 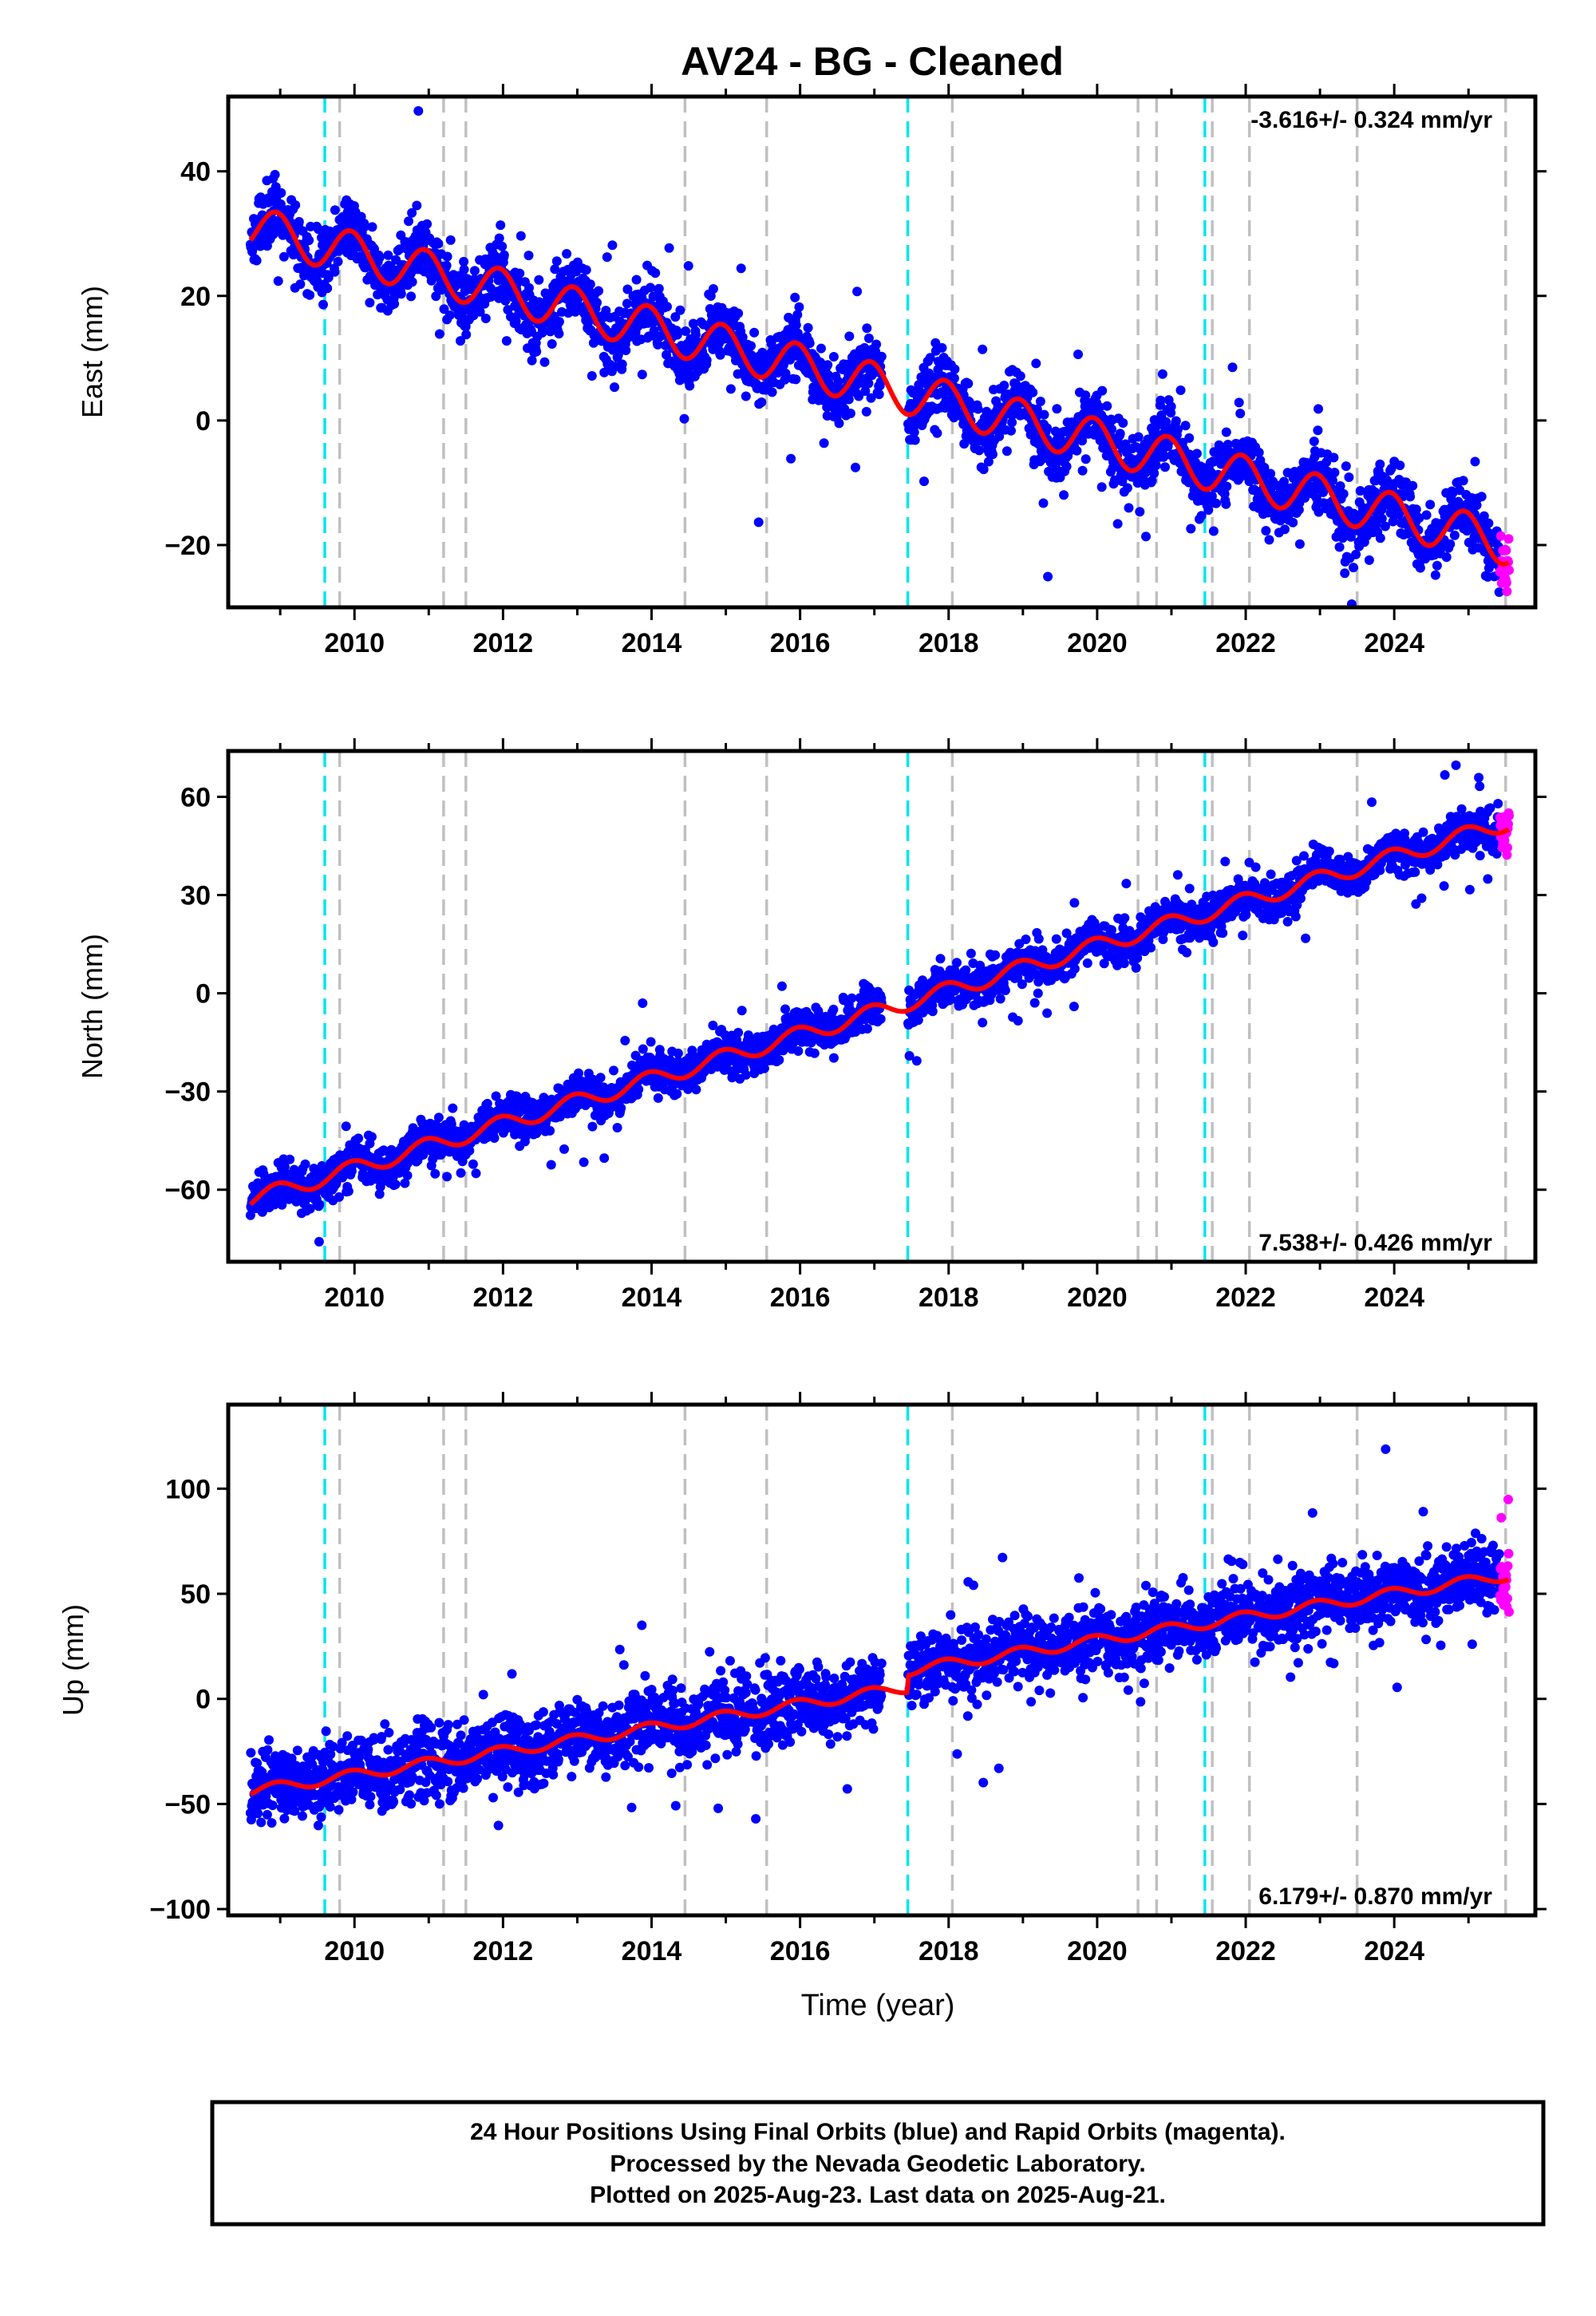 I want to click on east-ytick-label-3: 40, so click(x=195, y=172).